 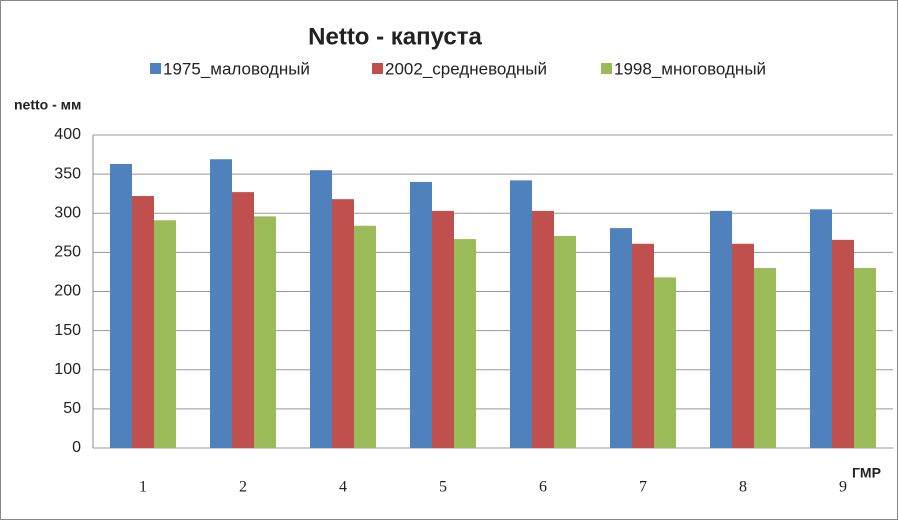 What do you see at coordinates (243, 487) in the screenshot?
I see `x-tick-label: 2` at bounding box center [243, 487].